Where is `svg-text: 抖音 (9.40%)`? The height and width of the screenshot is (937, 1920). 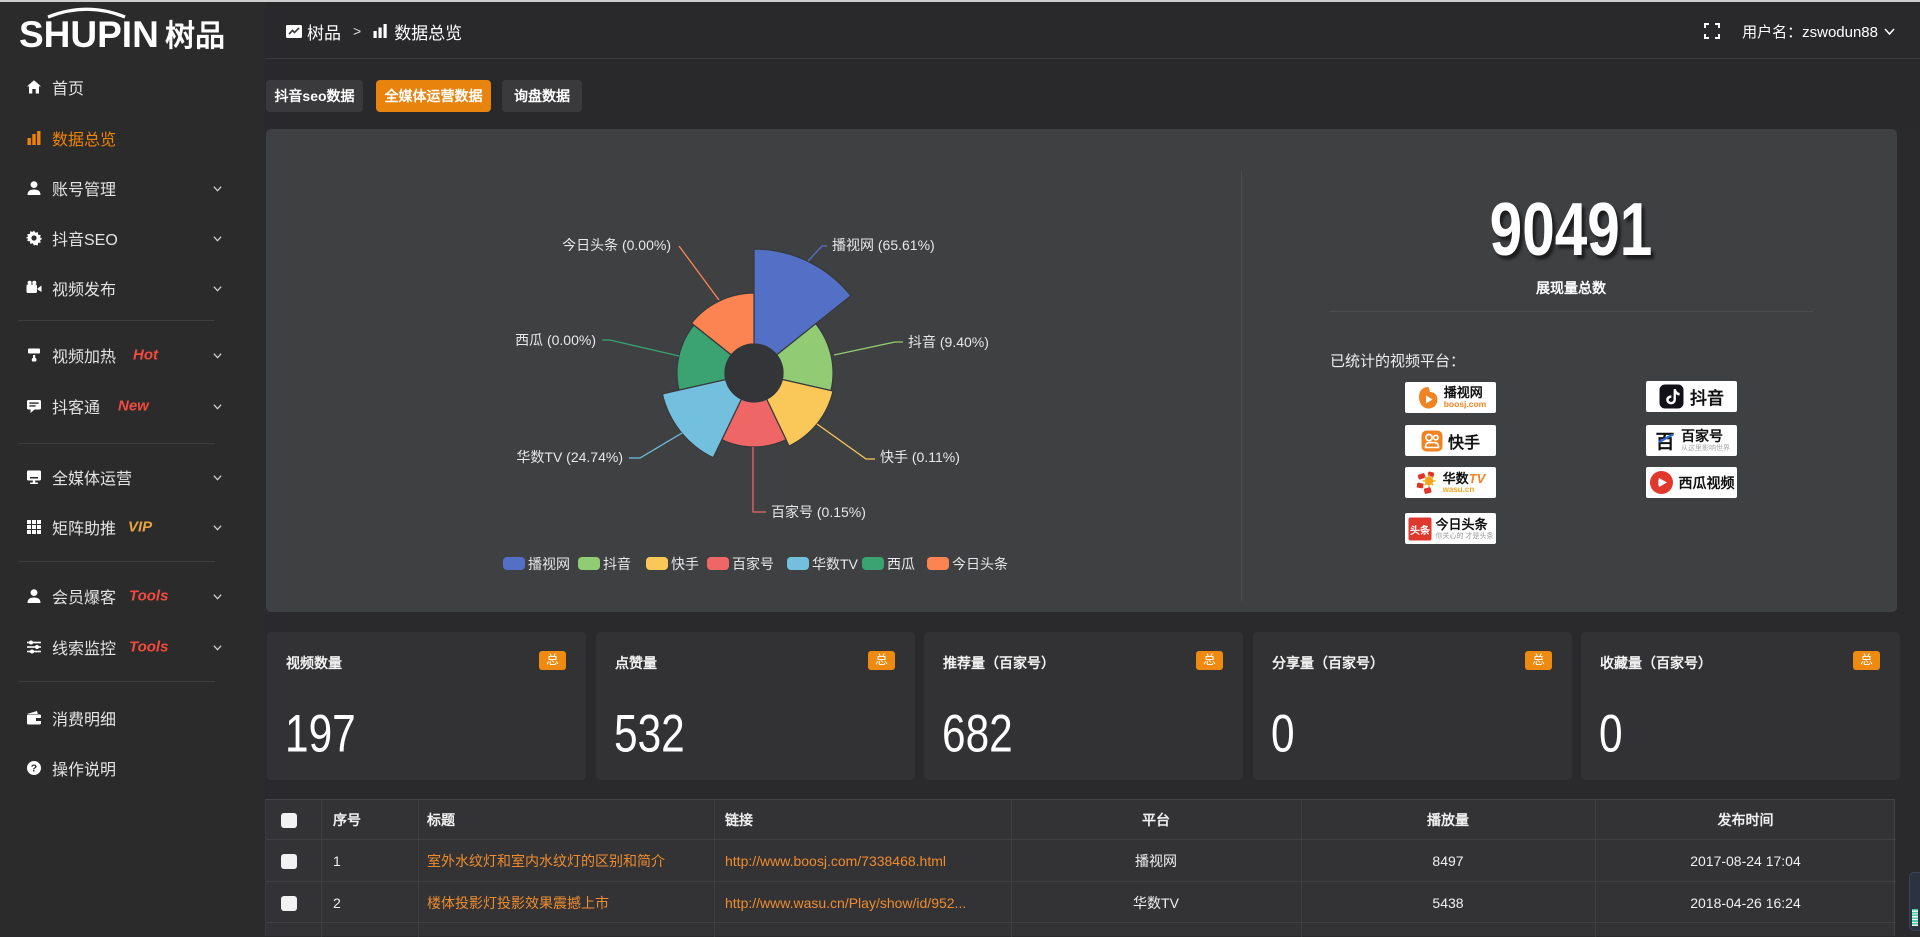
svg-text: 抖音 (9.40%) is located at coordinates (948, 342).